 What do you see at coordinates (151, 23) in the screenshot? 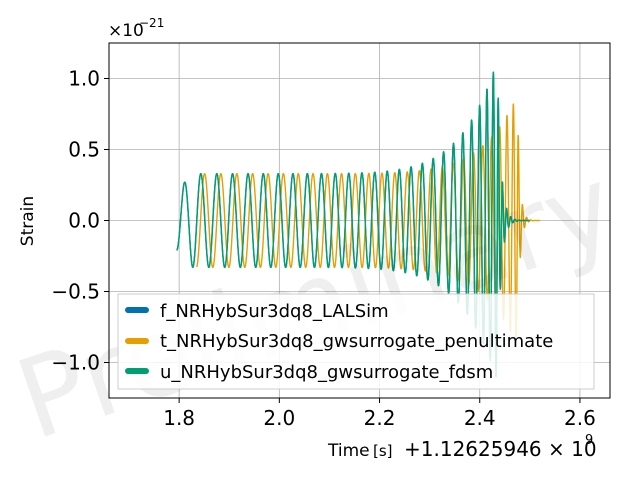
I see `y-scale-exponent: −21` at bounding box center [151, 23].